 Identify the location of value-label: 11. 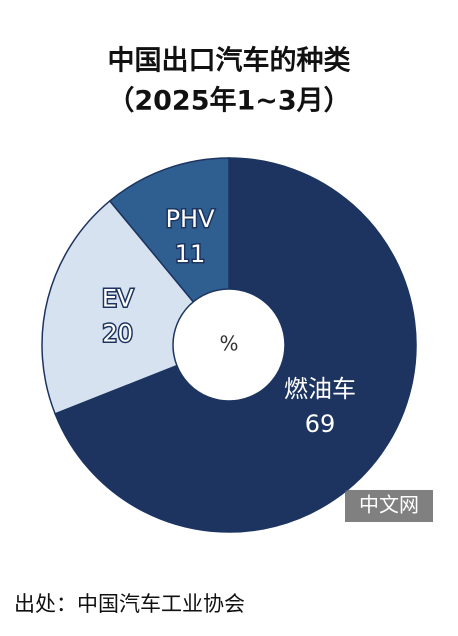
(190, 254).